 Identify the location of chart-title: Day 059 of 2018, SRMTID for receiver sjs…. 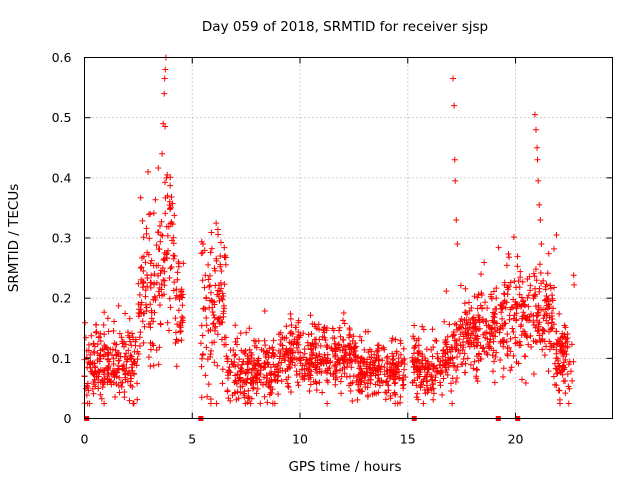
(345, 27).